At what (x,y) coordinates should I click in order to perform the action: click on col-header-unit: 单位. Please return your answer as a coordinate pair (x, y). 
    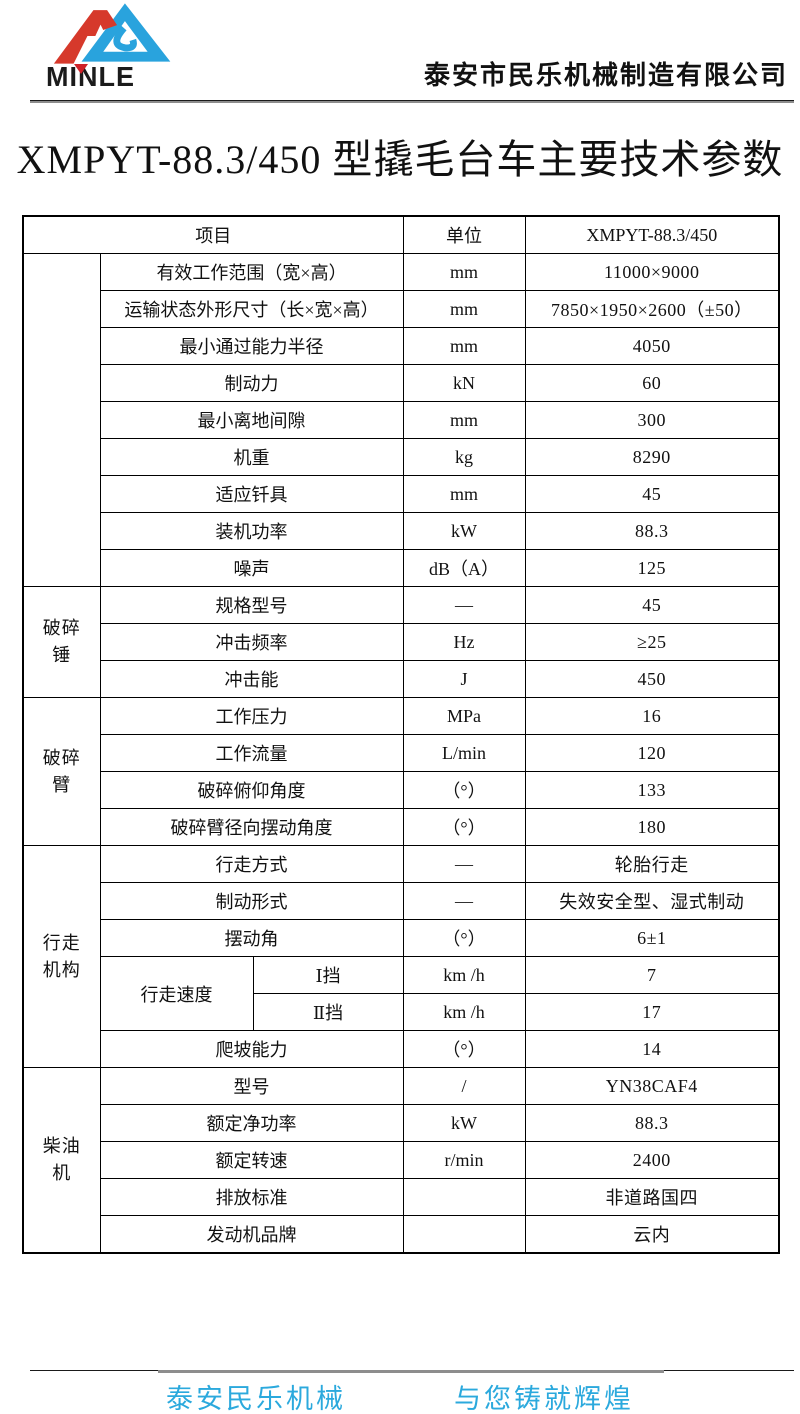
    Looking at the image, I should click on (464, 234).